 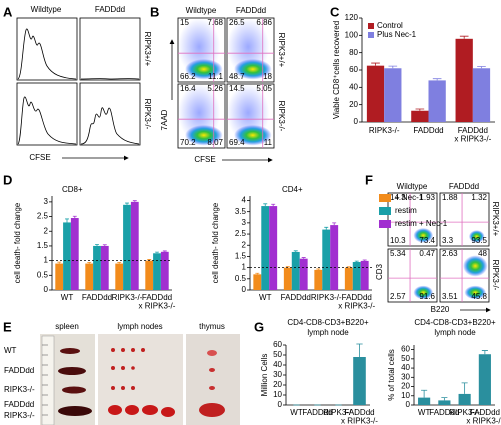 I want to click on quadrant-value: 16.4, so click(x=188, y=88).